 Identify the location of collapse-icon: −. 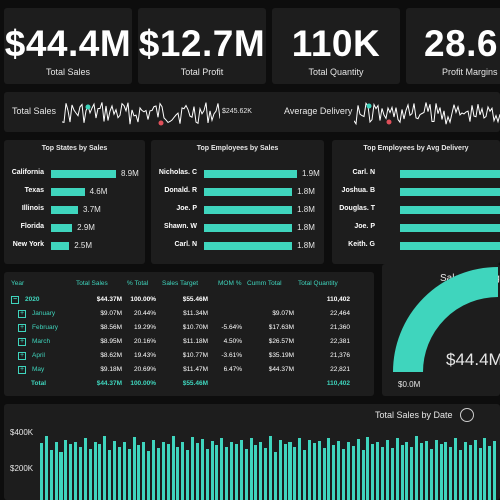
(15, 300).